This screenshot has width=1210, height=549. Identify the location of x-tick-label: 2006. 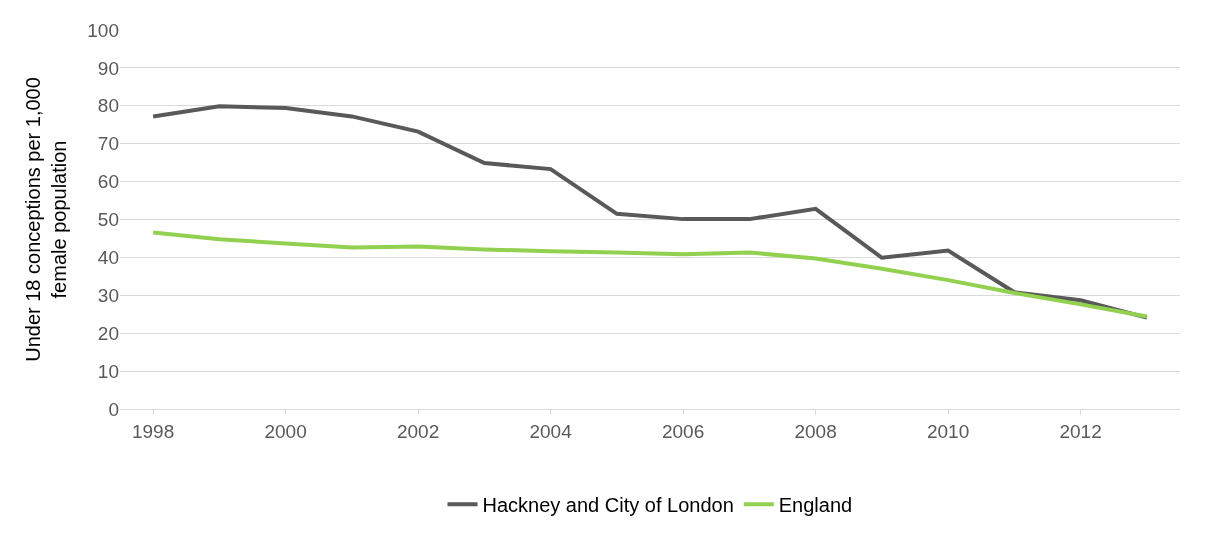
(683, 431).